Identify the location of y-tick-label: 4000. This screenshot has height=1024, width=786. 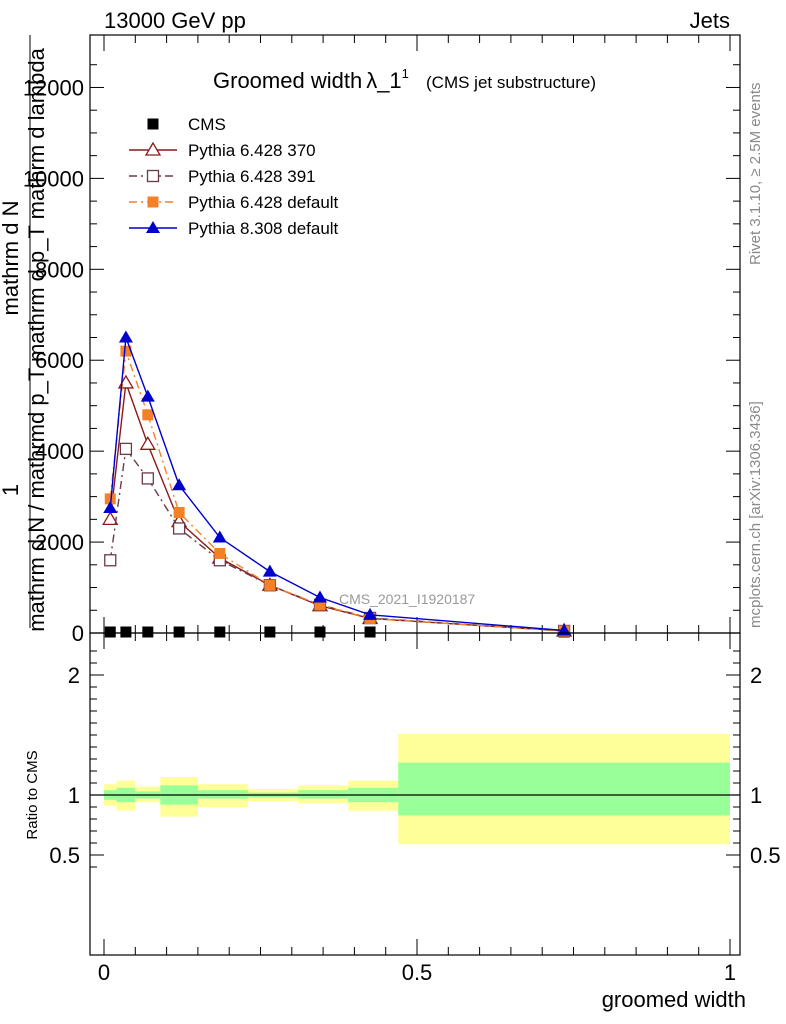
(59, 451).